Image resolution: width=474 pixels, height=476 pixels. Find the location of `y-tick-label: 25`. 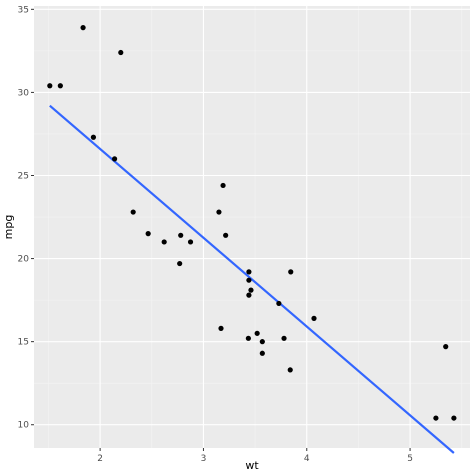

y-tick-label: 25 is located at coordinates (23, 176).